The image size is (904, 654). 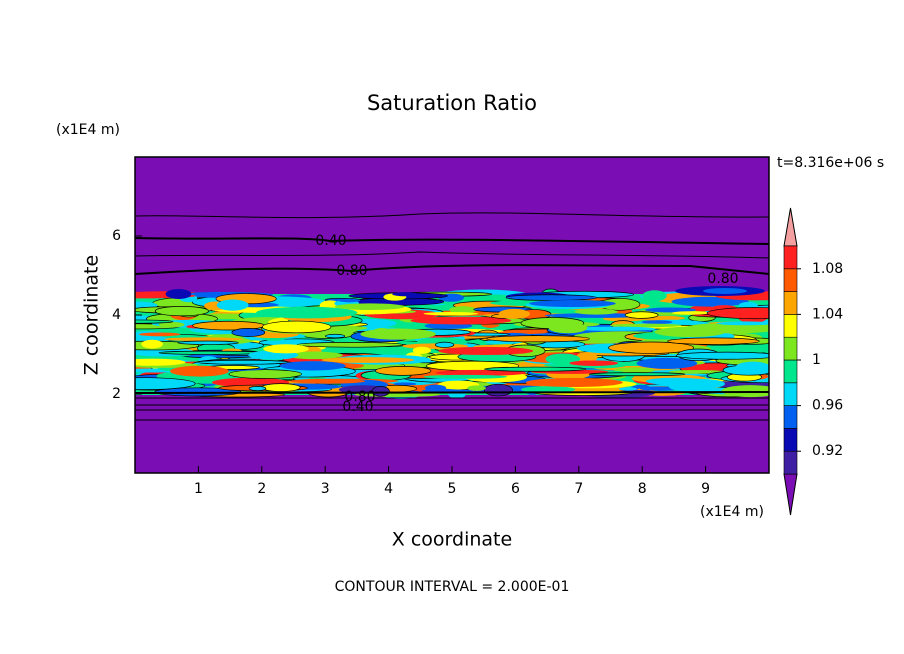 What do you see at coordinates (325, 489) in the screenshot?
I see `x-tick-label: 3` at bounding box center [325, 489].